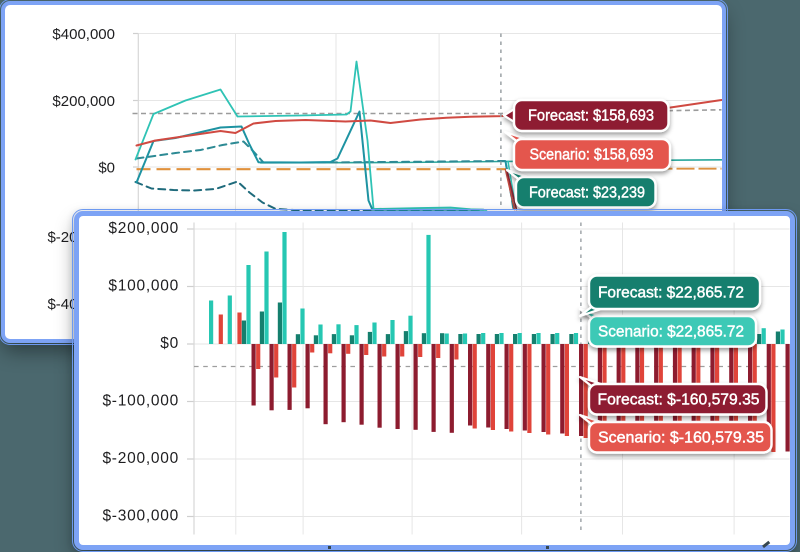 The image size is (800, 552). What do you see at coordinates (671, 331) in the screenshot?
I see `svg-text: Scenario: $22,865.72` at bounding box center [671, 331].